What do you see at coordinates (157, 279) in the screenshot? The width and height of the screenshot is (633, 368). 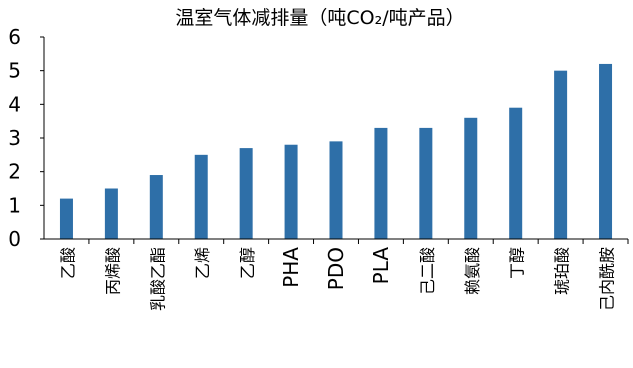 I see `x-tick-label: 乳酸乙酯` at bounding box center [157, 279].